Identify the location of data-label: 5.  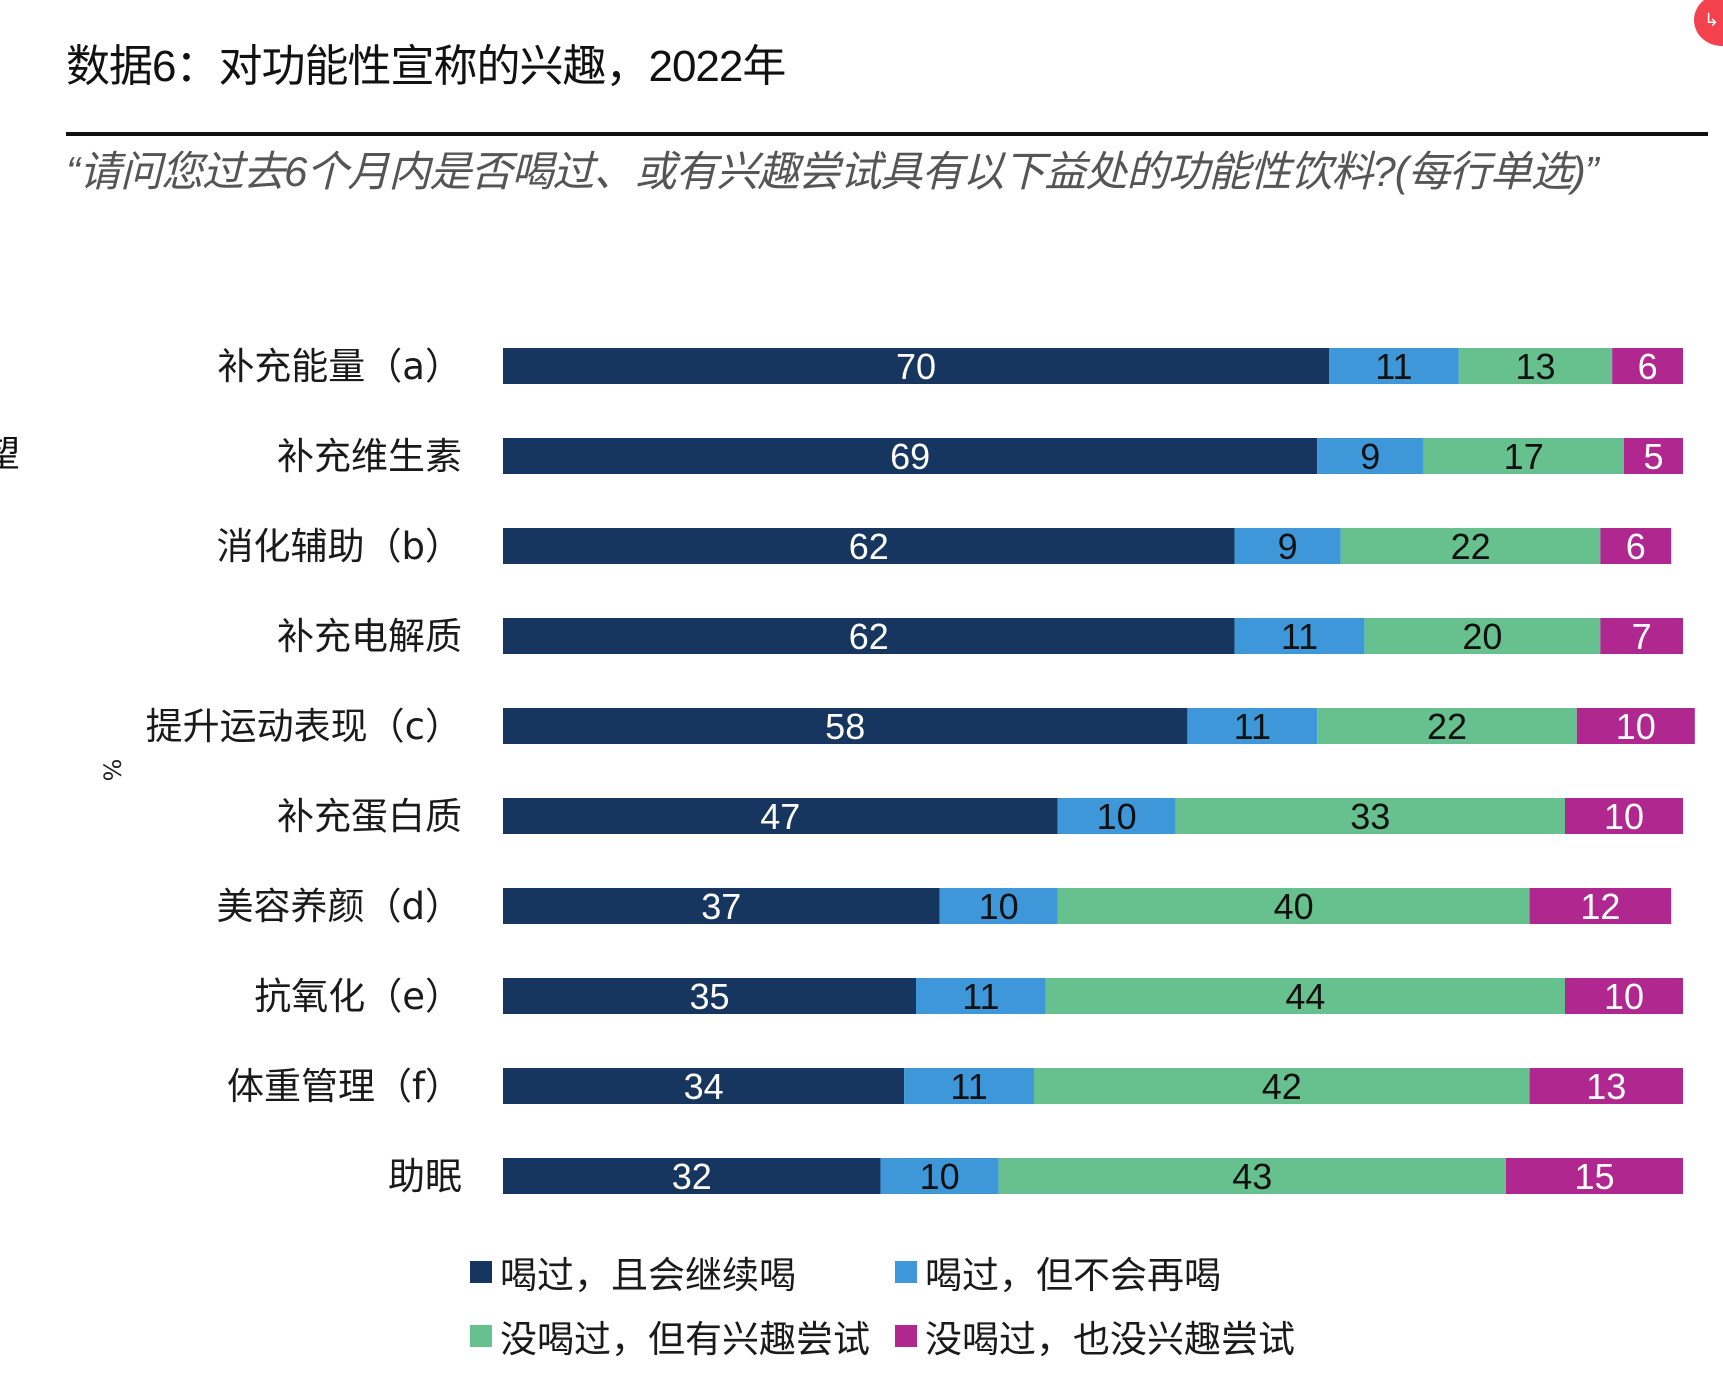
(1653, 456).